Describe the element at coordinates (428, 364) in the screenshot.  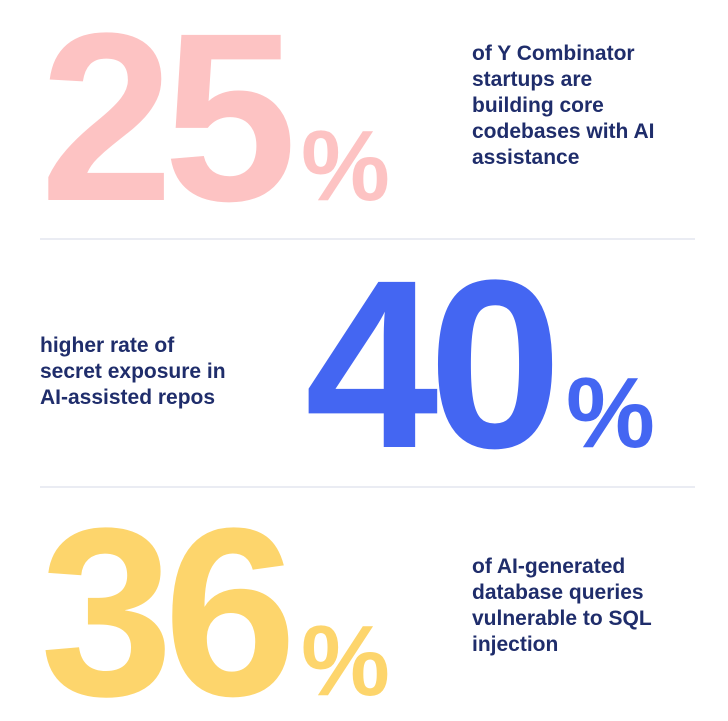
I see `stat-number: 40` at that location.